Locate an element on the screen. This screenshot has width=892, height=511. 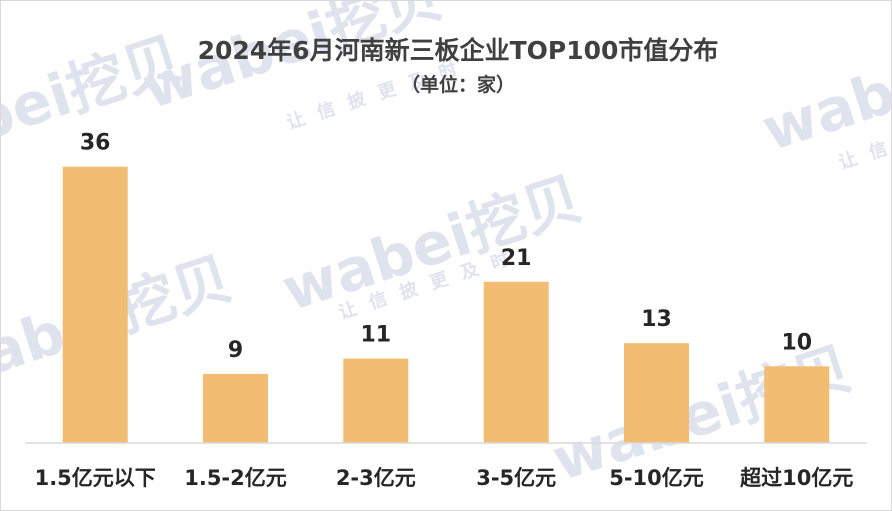
x-tick-label: 5-10亿元 is located at coordinates (656, 478).